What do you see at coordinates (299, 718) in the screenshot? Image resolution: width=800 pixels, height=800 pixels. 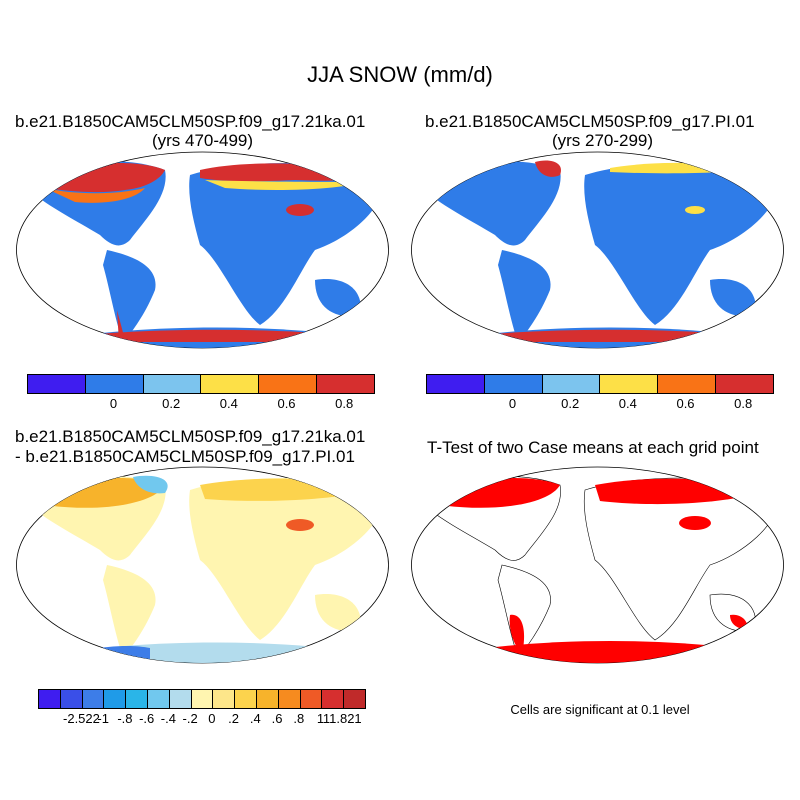 I see `colorbar-difference-tick-label: .8` at bounding box center [299, 718].